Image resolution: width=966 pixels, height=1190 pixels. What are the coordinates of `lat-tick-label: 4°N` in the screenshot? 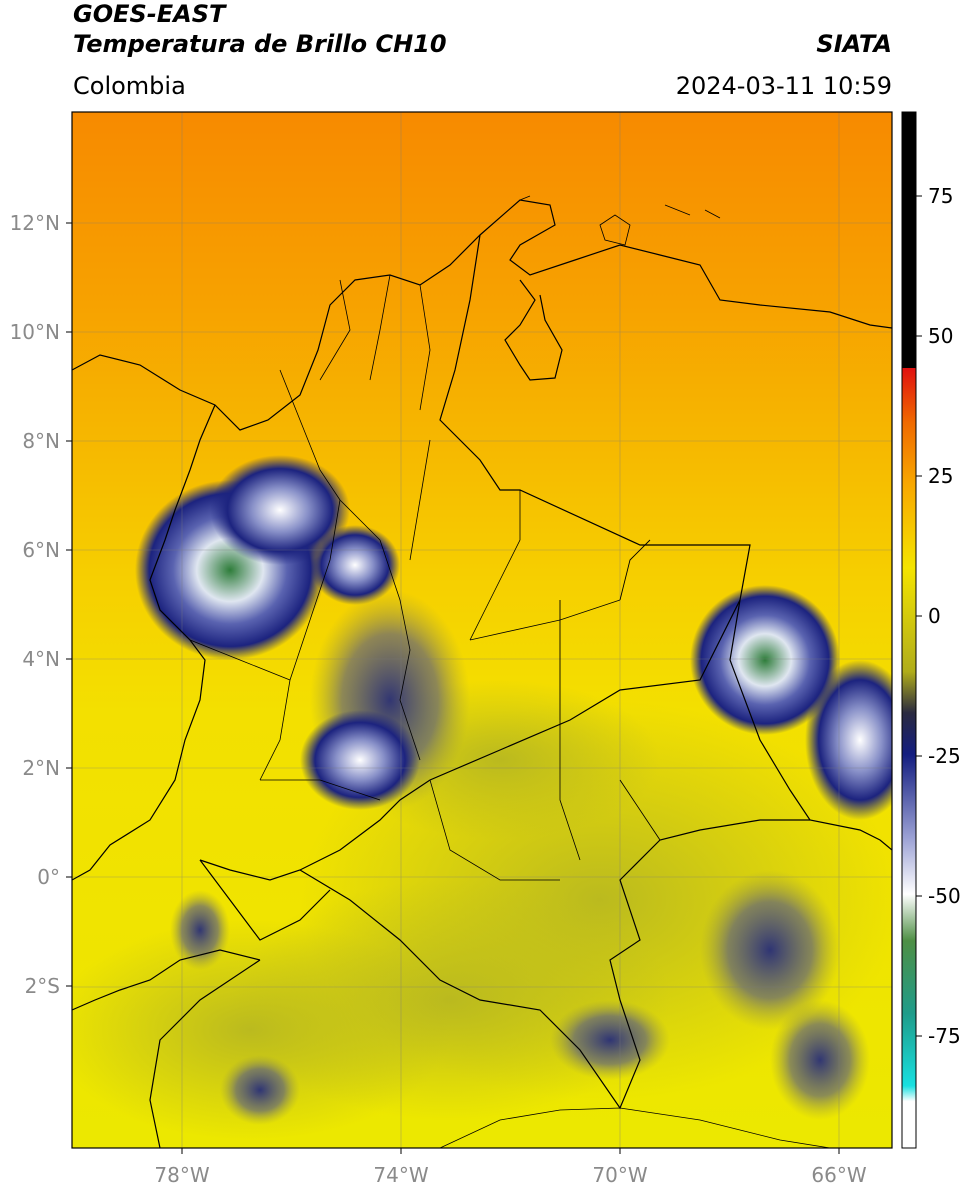 It's located at (41, 659).